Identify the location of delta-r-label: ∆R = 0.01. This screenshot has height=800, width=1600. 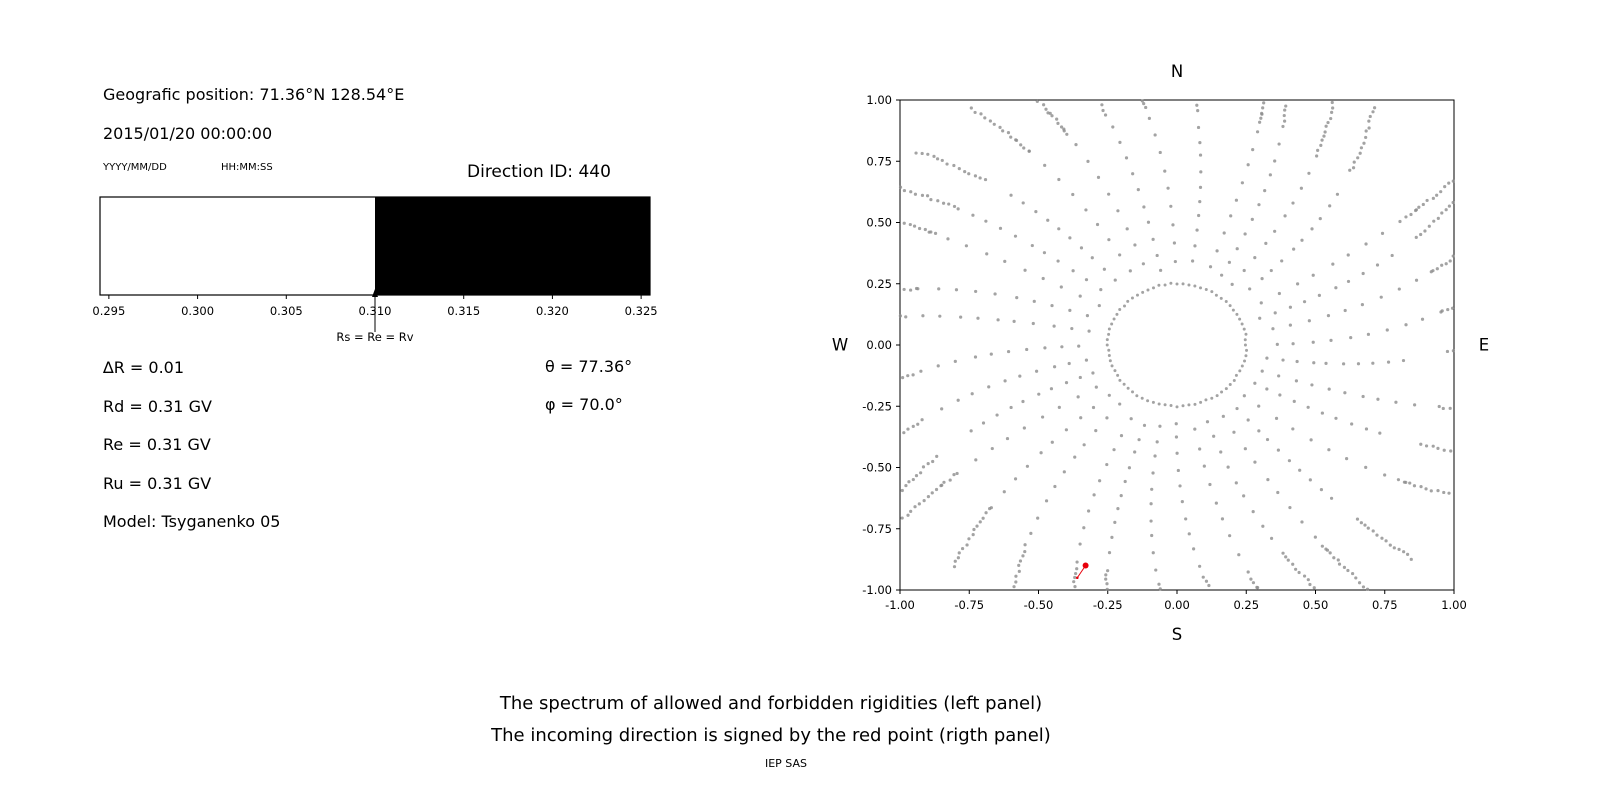
(144, 367).